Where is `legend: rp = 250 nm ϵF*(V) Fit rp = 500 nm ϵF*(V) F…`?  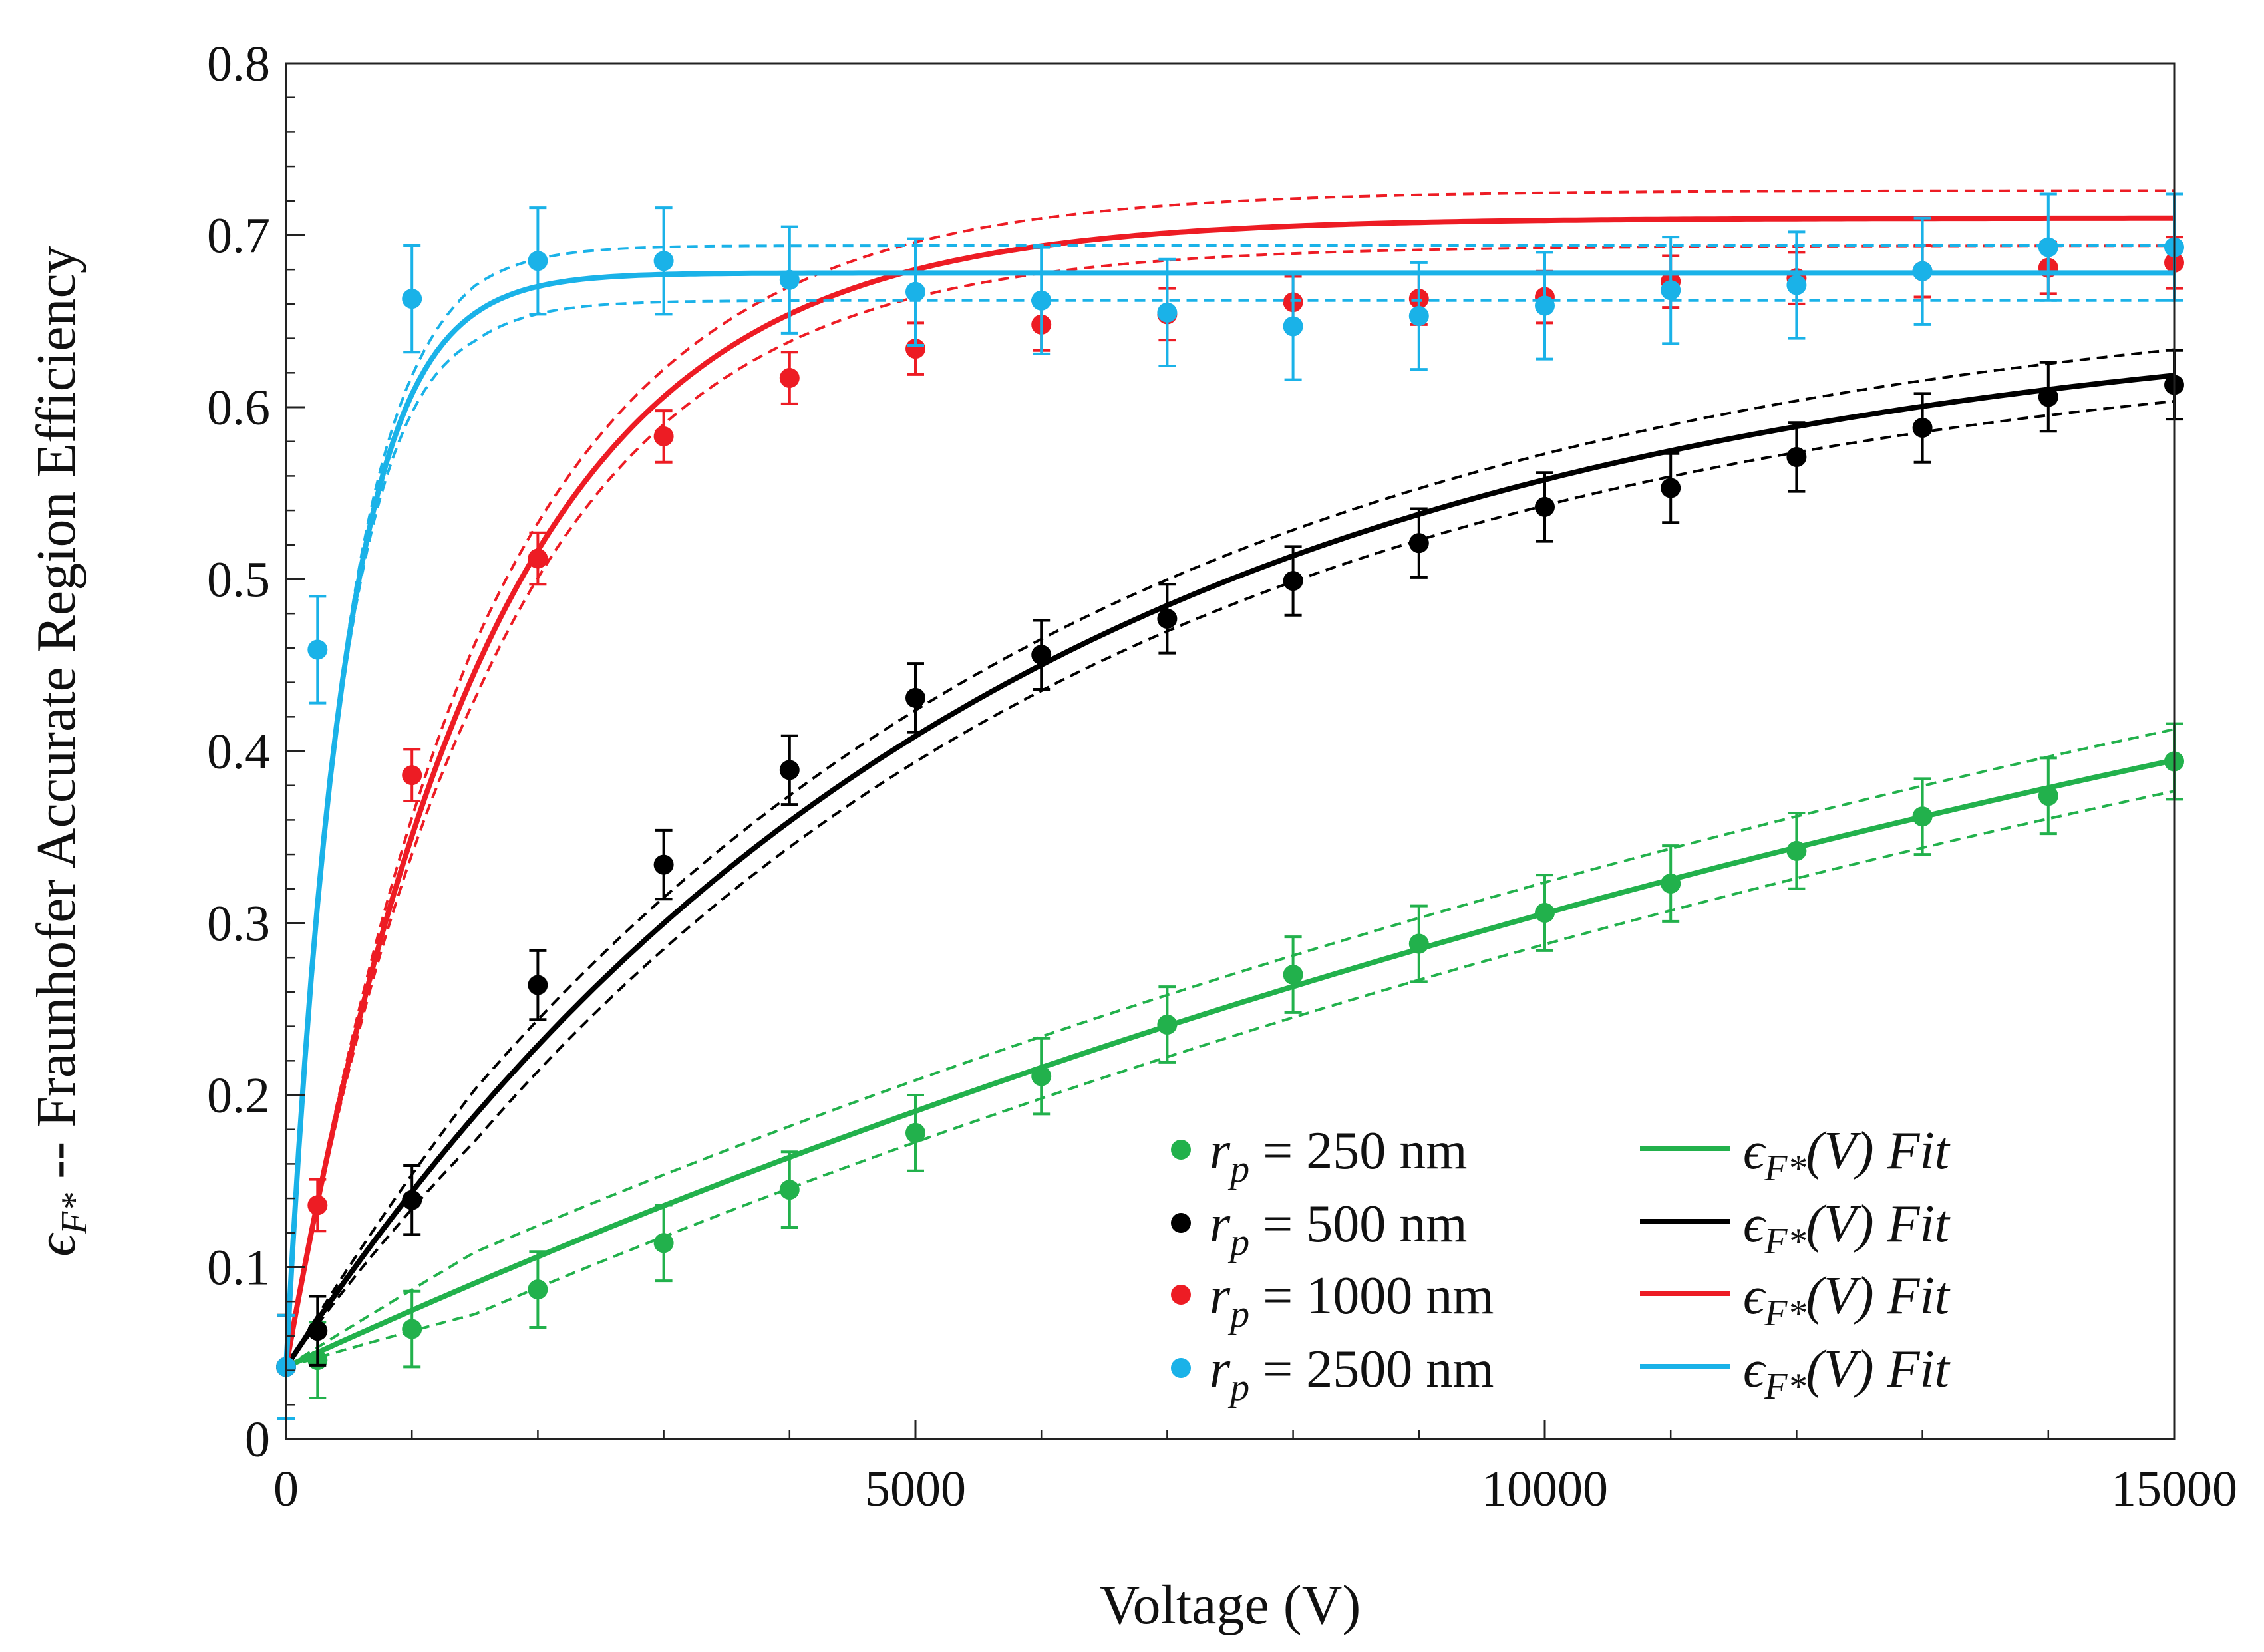 legend: rp = 250 nm ϵF*(V) Fit rp = 500 nm ϵF*(V) F… is located at coordinates (1561, 1265).